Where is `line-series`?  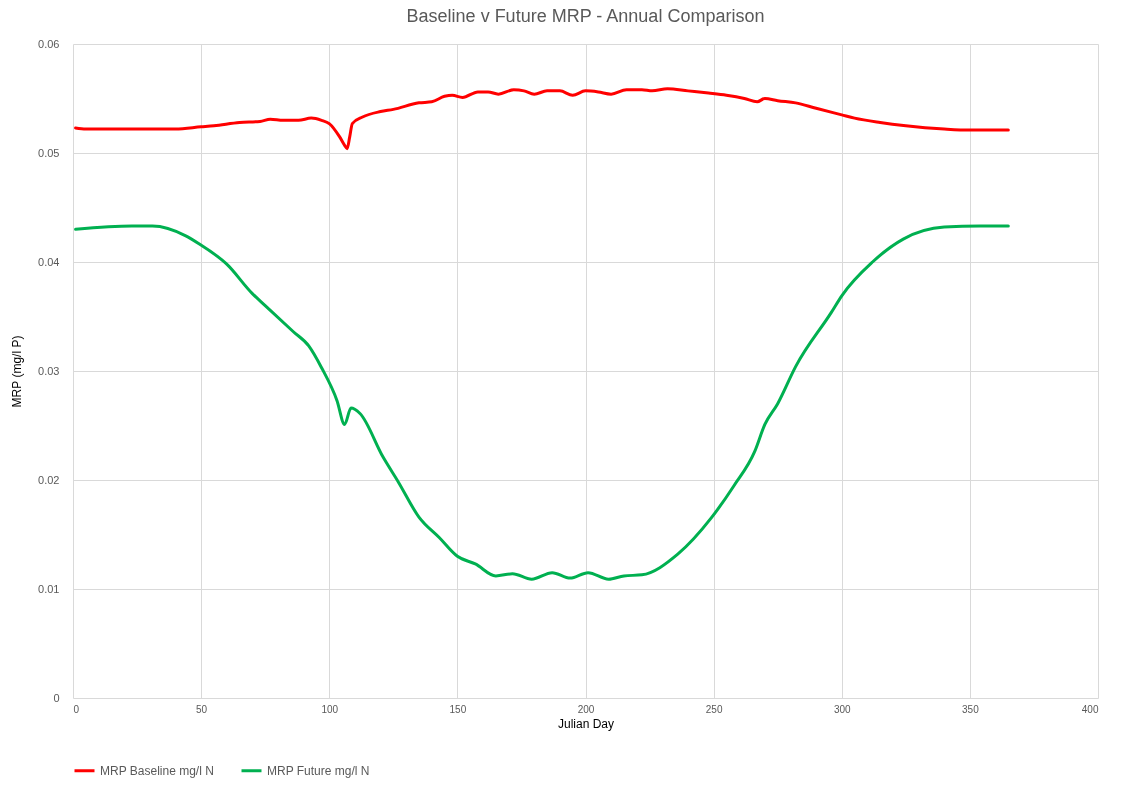 line-series is located at coordinates (542, 119).